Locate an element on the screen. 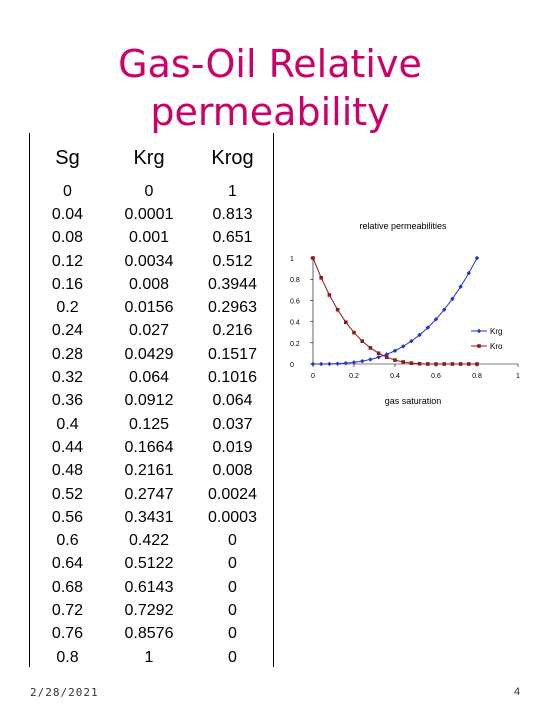 The width and height of the screenshot is (540, 720). table-row: 0.64 0.5122 0 is located at coordinates (151, 564).